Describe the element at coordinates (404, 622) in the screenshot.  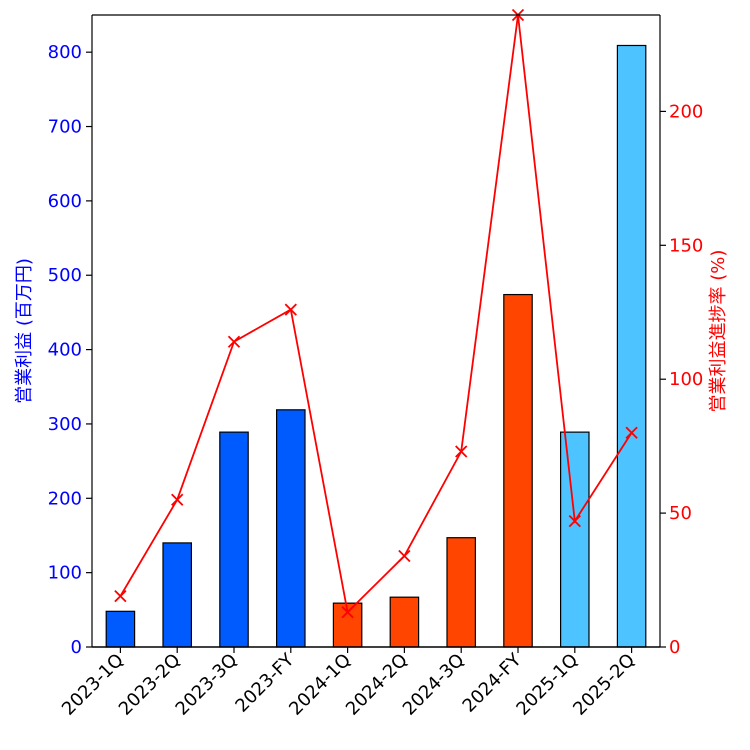
I see `bar-2024-2Q` at that location.